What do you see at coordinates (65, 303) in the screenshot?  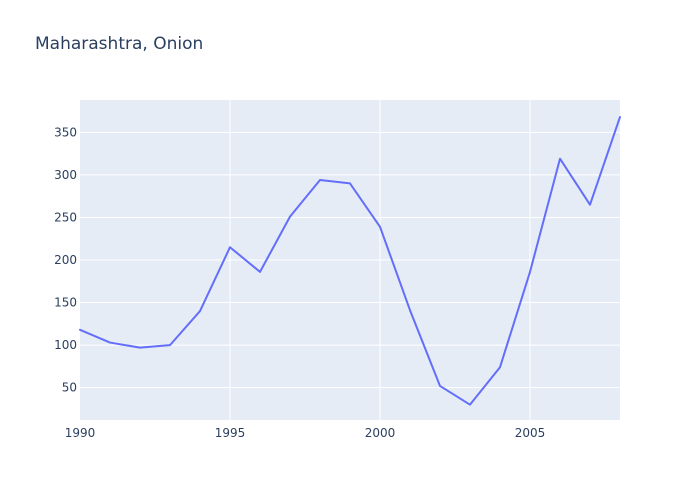 I see `y-tick-label-150: 150` at bounding box center [65, 303].